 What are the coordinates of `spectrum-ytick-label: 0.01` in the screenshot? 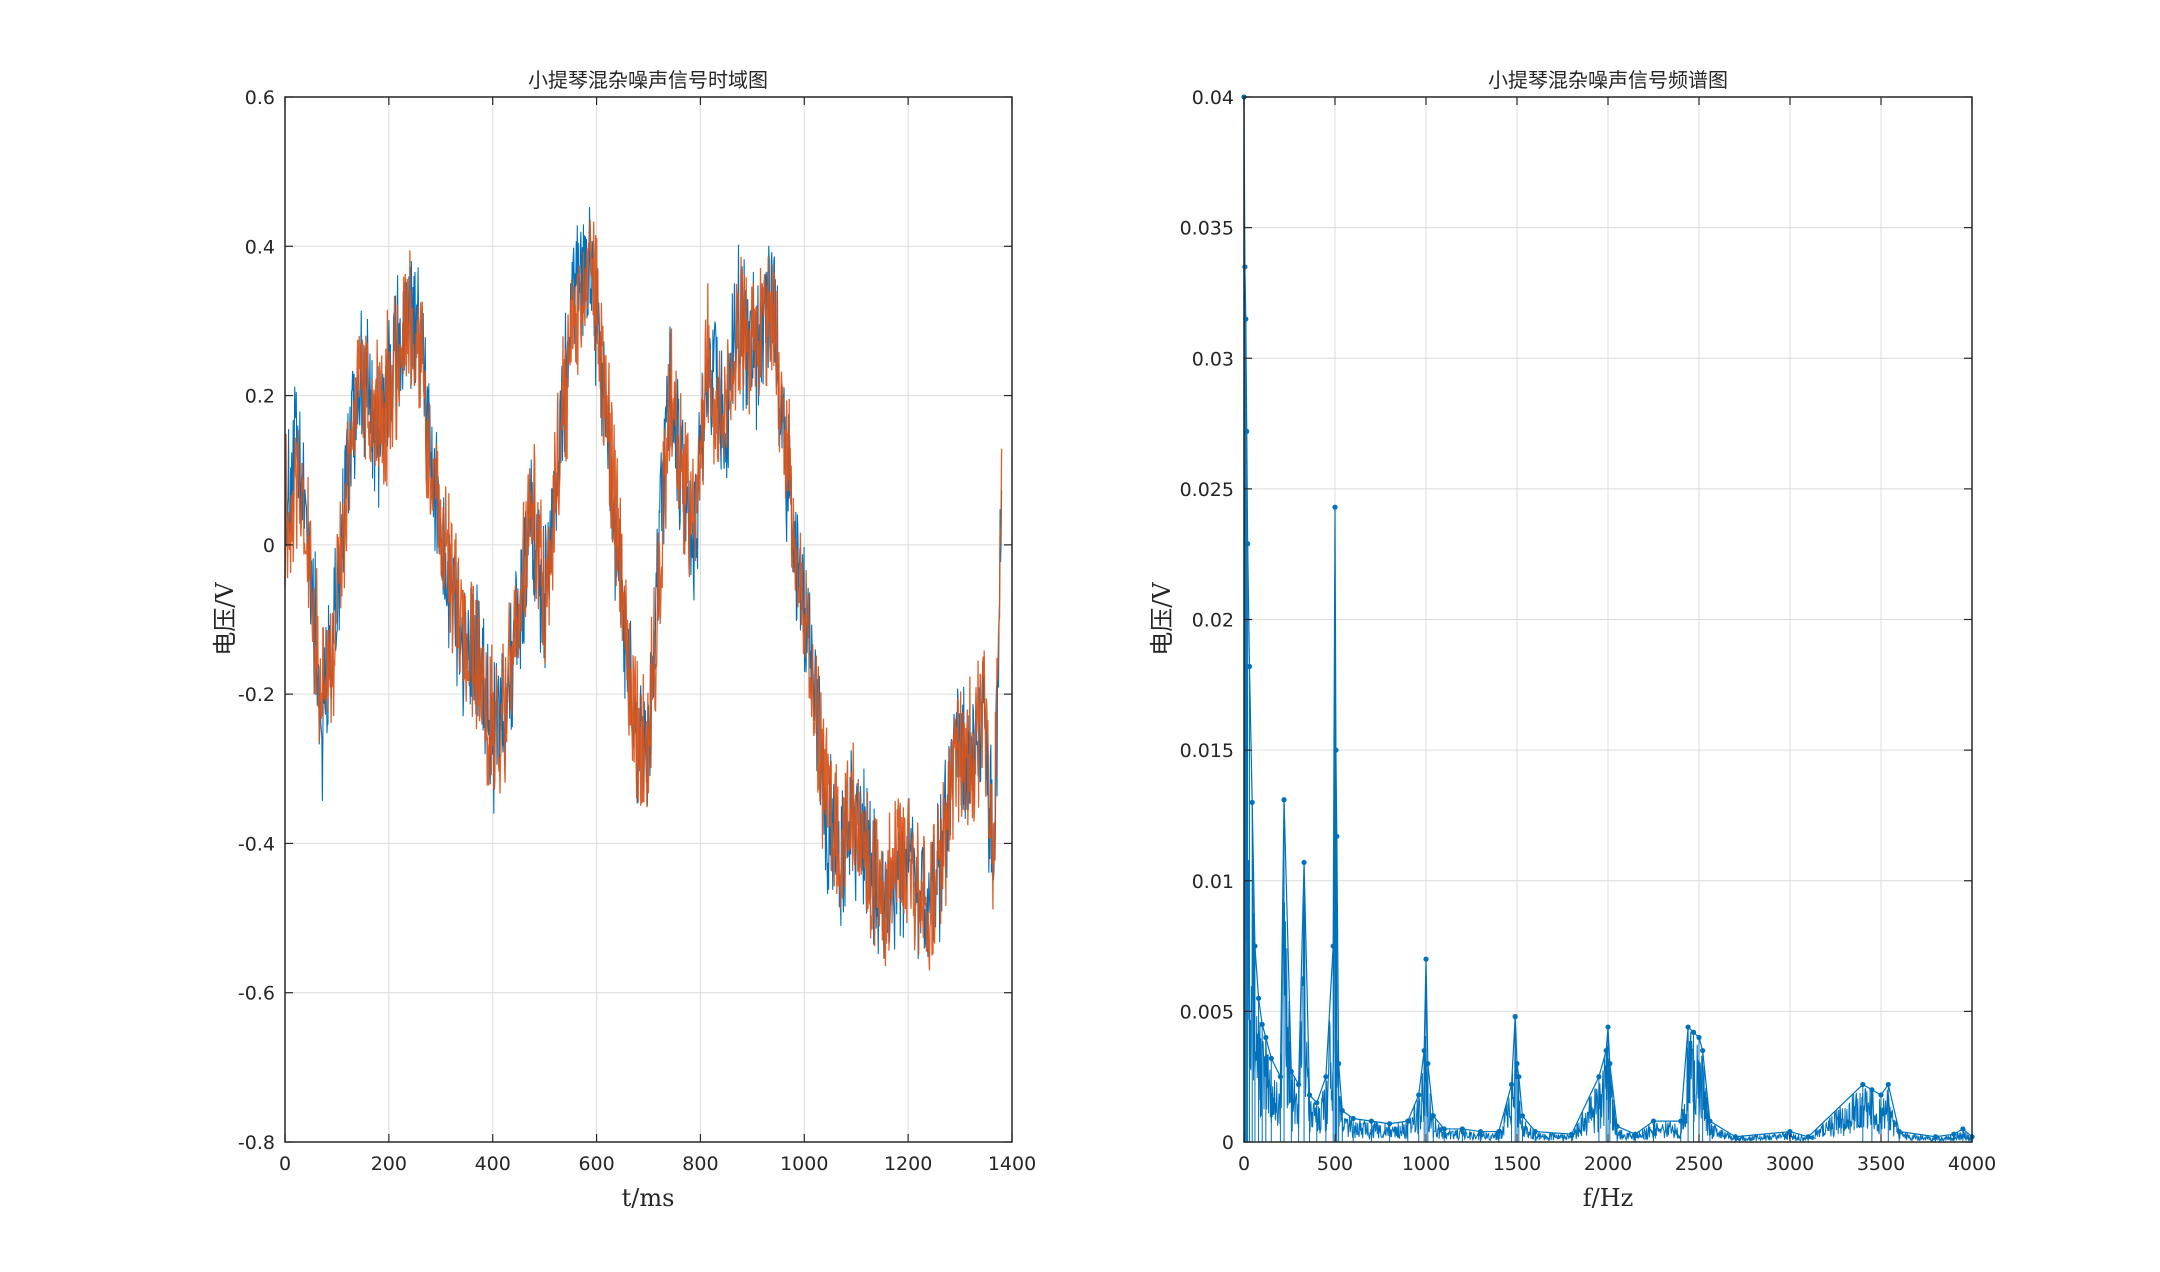 It's located at (1213, 882).